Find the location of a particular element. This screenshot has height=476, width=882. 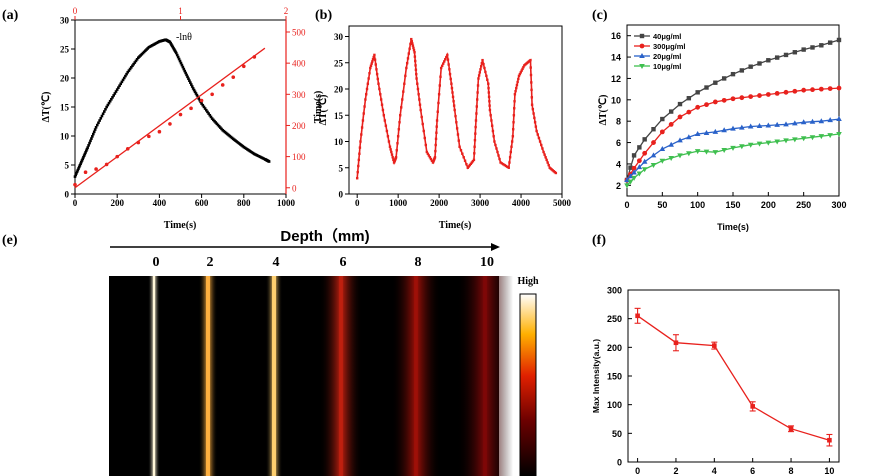

chart-a-y2tick-label: 0 is located at coordinates (294, 188).